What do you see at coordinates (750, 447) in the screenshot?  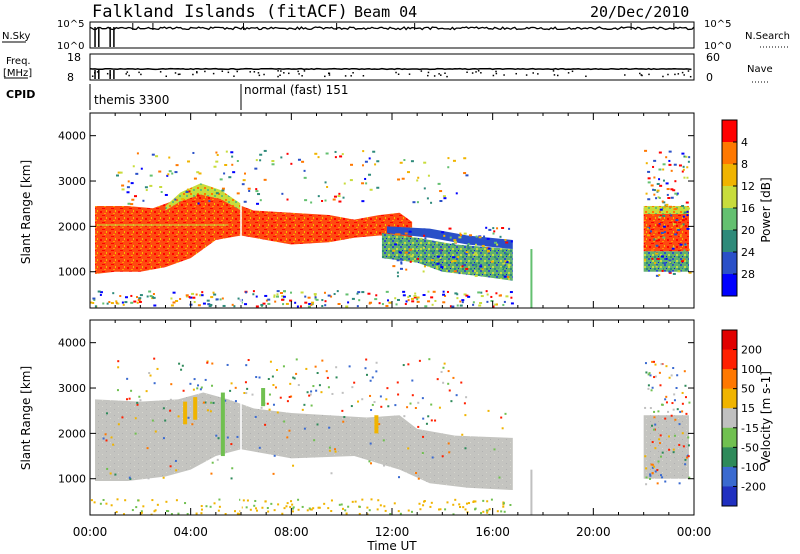 I see `velocity-colorbar-tick-label-5: -50` at bounding box center [750, 447].